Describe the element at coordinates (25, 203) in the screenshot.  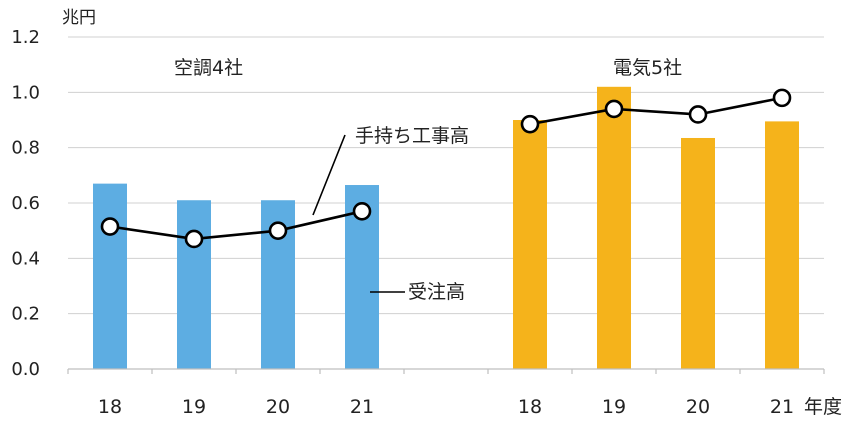
I see `y-tick-label: 0.6` at that location.